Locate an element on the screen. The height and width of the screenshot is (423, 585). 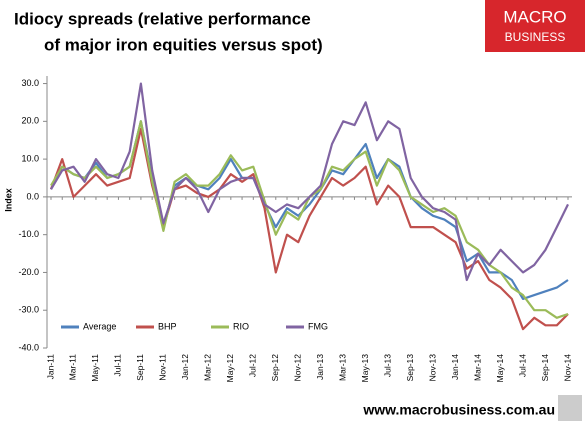
x-tick-label: Sep-12 is located at coordinates (275, 368).